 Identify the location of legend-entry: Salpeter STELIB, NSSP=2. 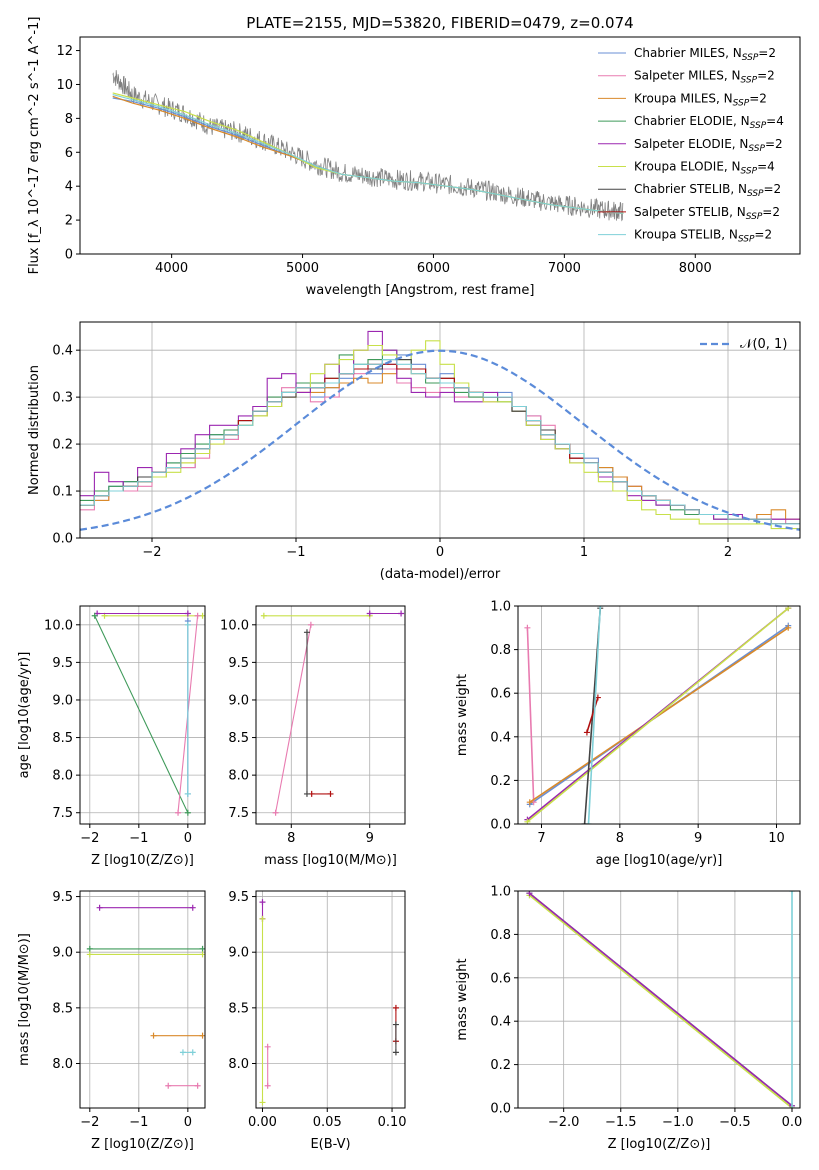
(707, 213).